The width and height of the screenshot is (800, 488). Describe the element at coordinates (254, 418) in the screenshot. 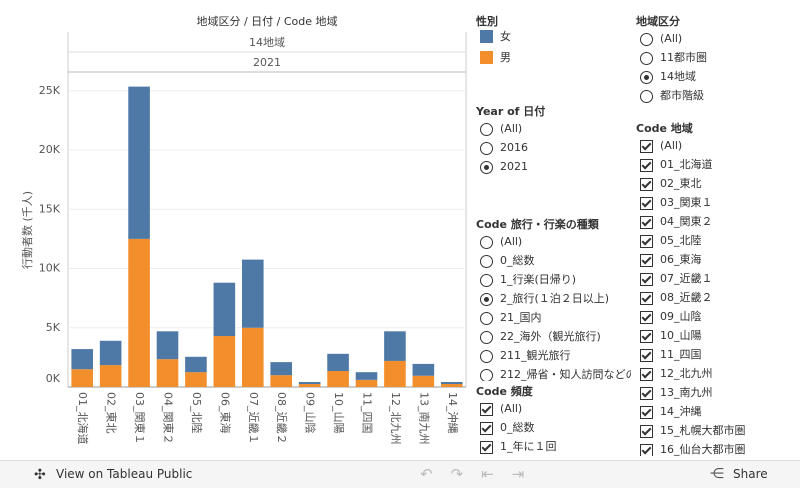

I see `x-tick-label: 07_近畿１` at that location.